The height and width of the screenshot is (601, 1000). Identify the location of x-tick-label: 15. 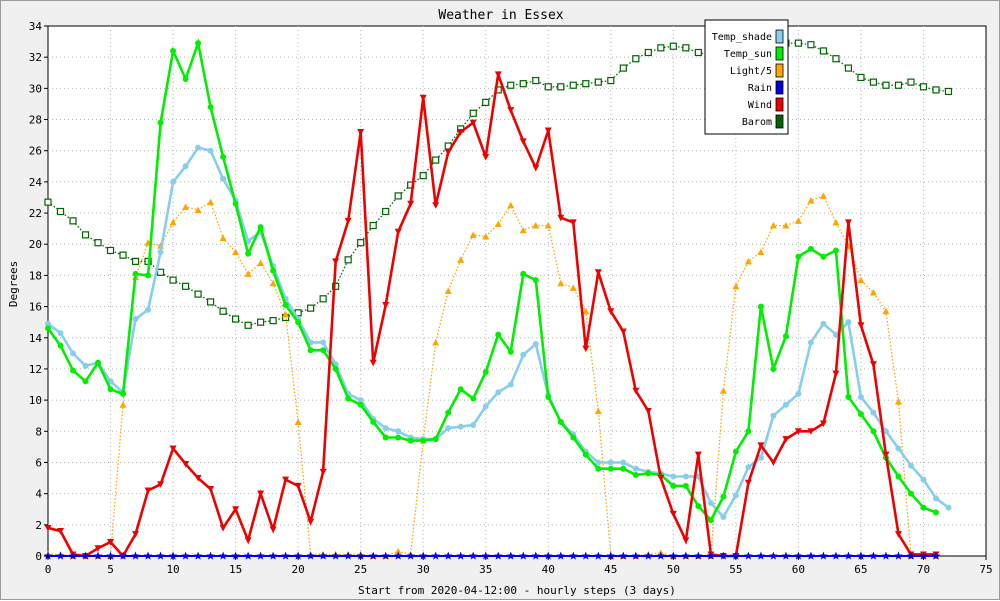
(235, 569).